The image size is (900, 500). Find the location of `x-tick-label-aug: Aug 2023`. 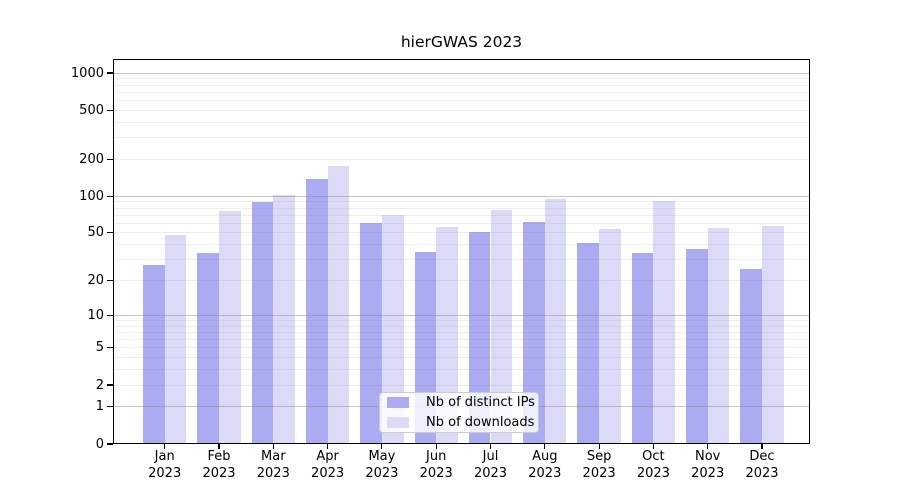

x-tick-label-aug: Aug 2023 is located at coordinates (545, 465).